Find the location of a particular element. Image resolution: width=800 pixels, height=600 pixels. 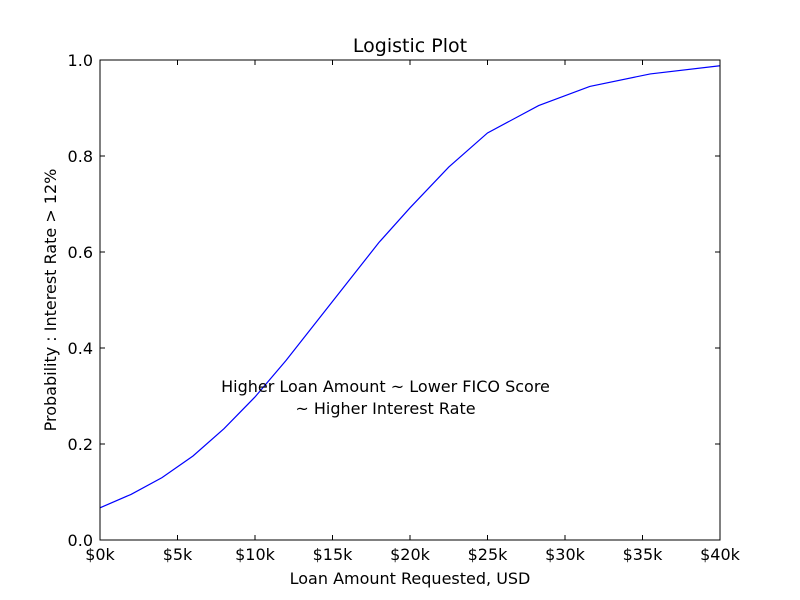

y-tick-label: 0.4 is located at coordinates (80, 348).